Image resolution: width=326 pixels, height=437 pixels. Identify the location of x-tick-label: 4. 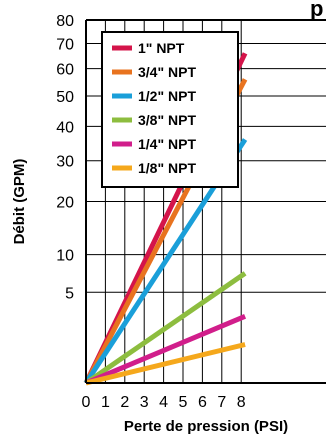
(163, 402).